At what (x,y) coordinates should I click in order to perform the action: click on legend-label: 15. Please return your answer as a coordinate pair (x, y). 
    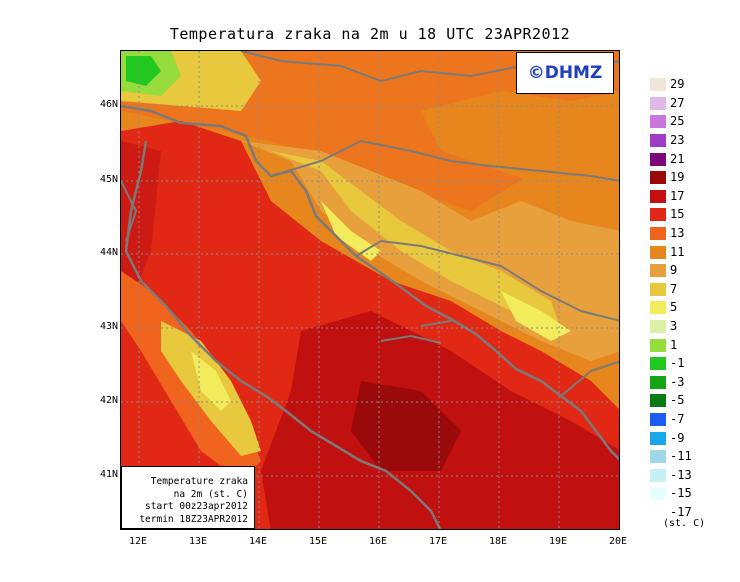
    Looking at the image, I should click on (677, 214).